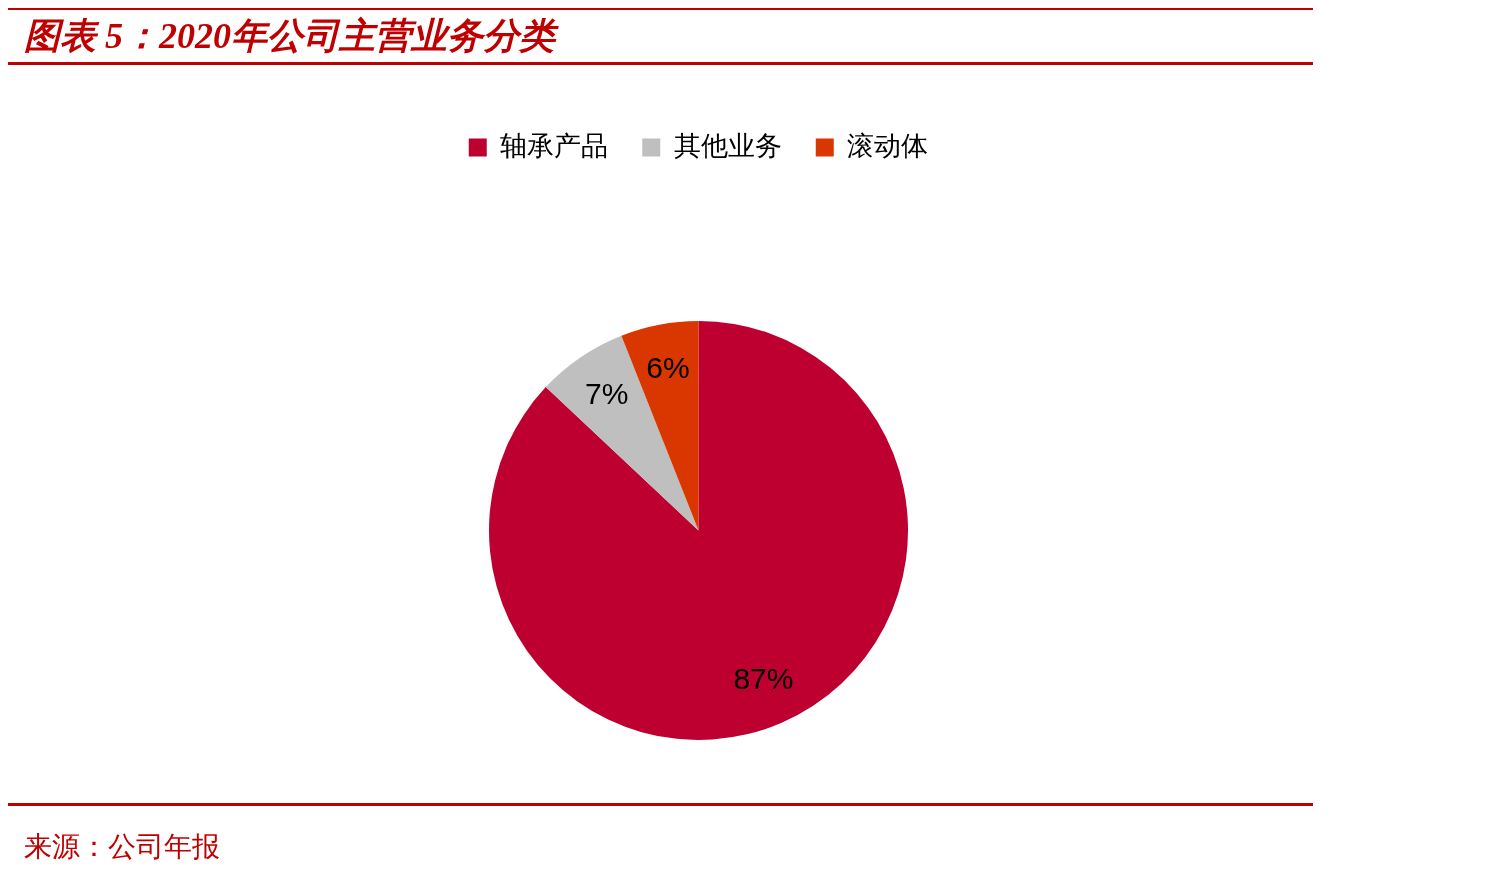 This screenshot has height=872, width=1490. I want to click on legend-label: 其他业务, so click(727, 145).